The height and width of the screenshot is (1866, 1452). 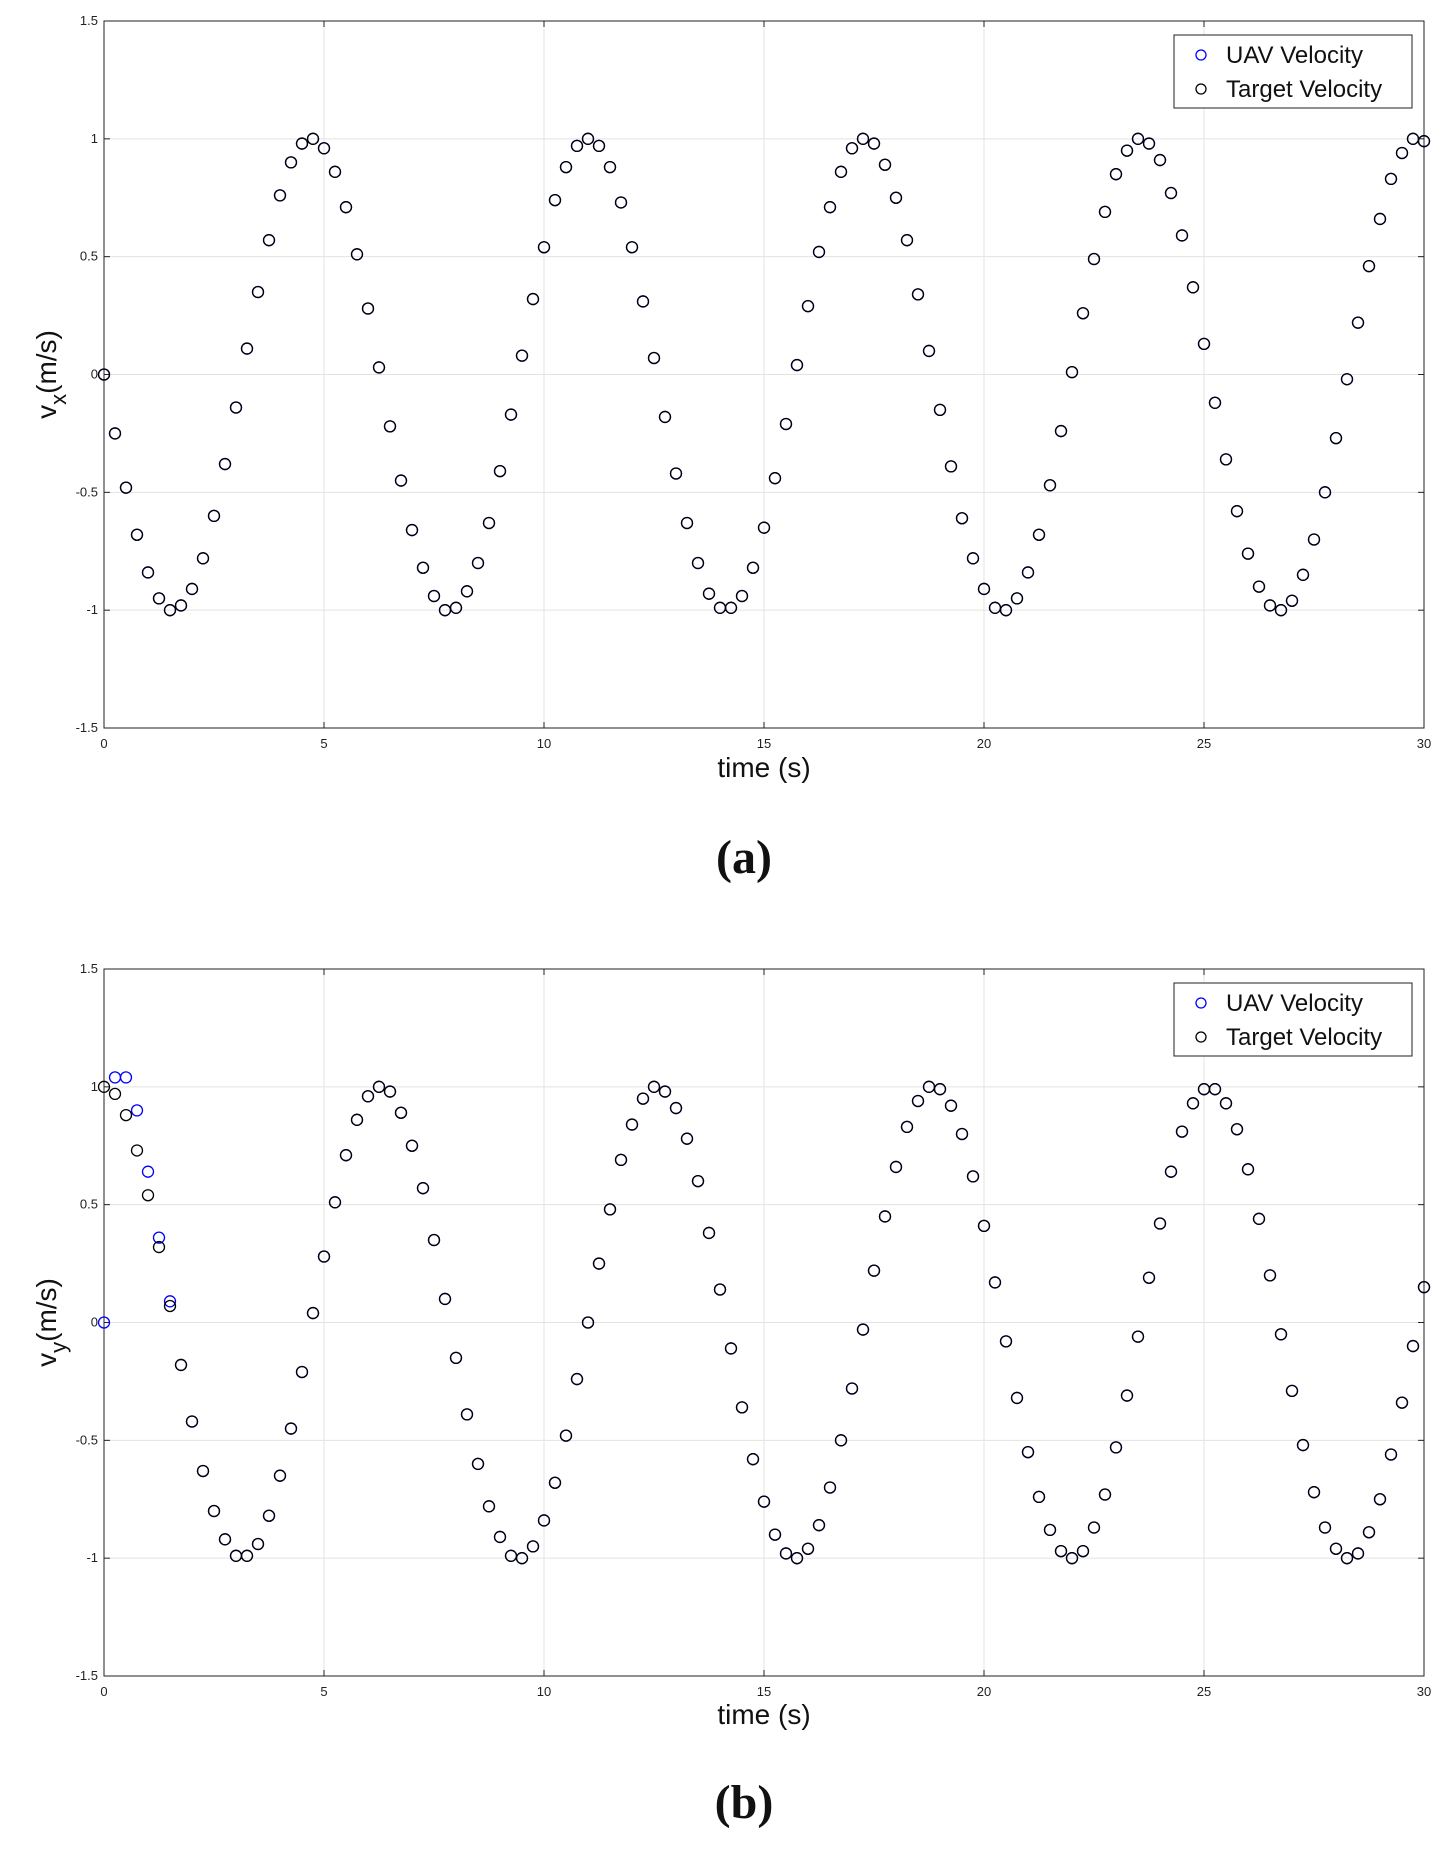 What do you see at coordinates (763, 767) in the screenshot?
I see `x-axis-label: time (s)` at bounding box center [763, 767].